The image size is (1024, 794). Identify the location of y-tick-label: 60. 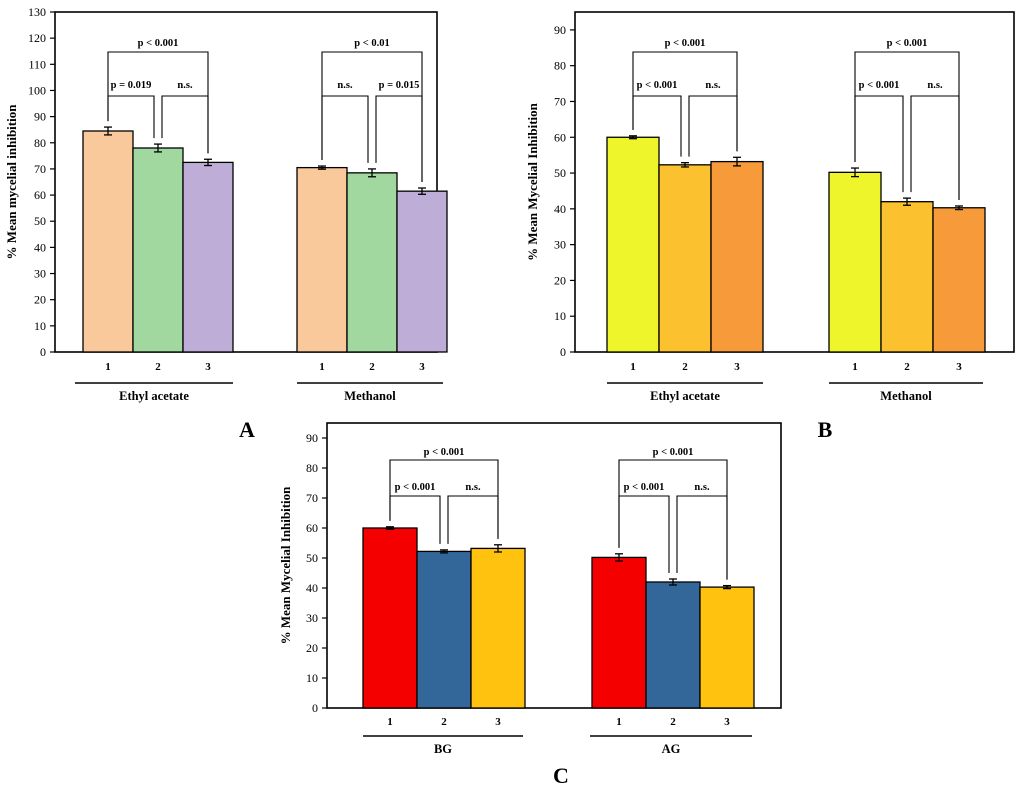
(40, 195).